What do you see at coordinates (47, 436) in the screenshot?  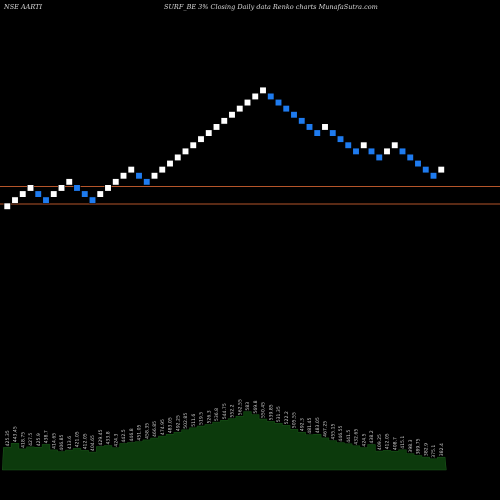 I see `volume-value-label: 438.7` at bounding box center [47, 436].